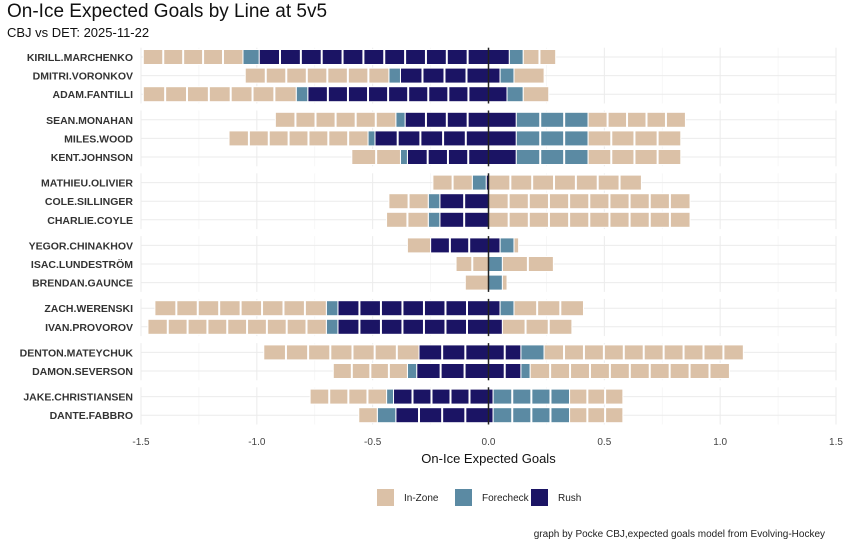  What do you see at coordinates (89, 121) in the screenshot?
I see `y-tick-label: SEAN.MONAHAN` at bounding box center [89, 121].